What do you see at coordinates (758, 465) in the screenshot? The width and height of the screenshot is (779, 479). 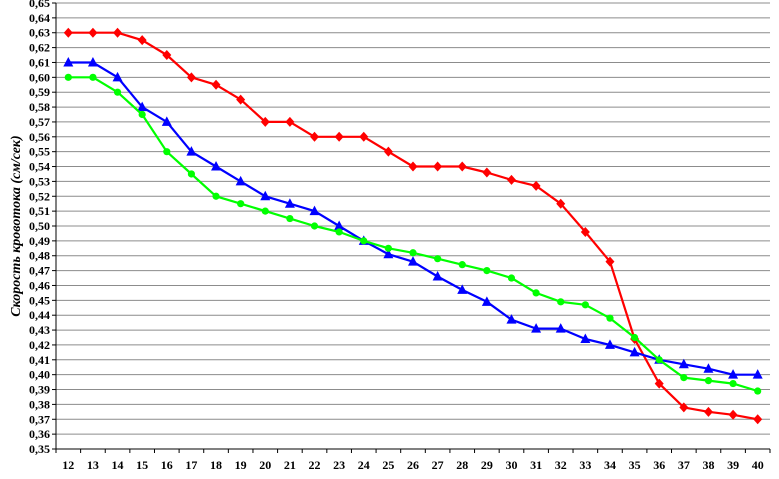 I see `x-tick-label: 40` at bounding box center [758, 465].